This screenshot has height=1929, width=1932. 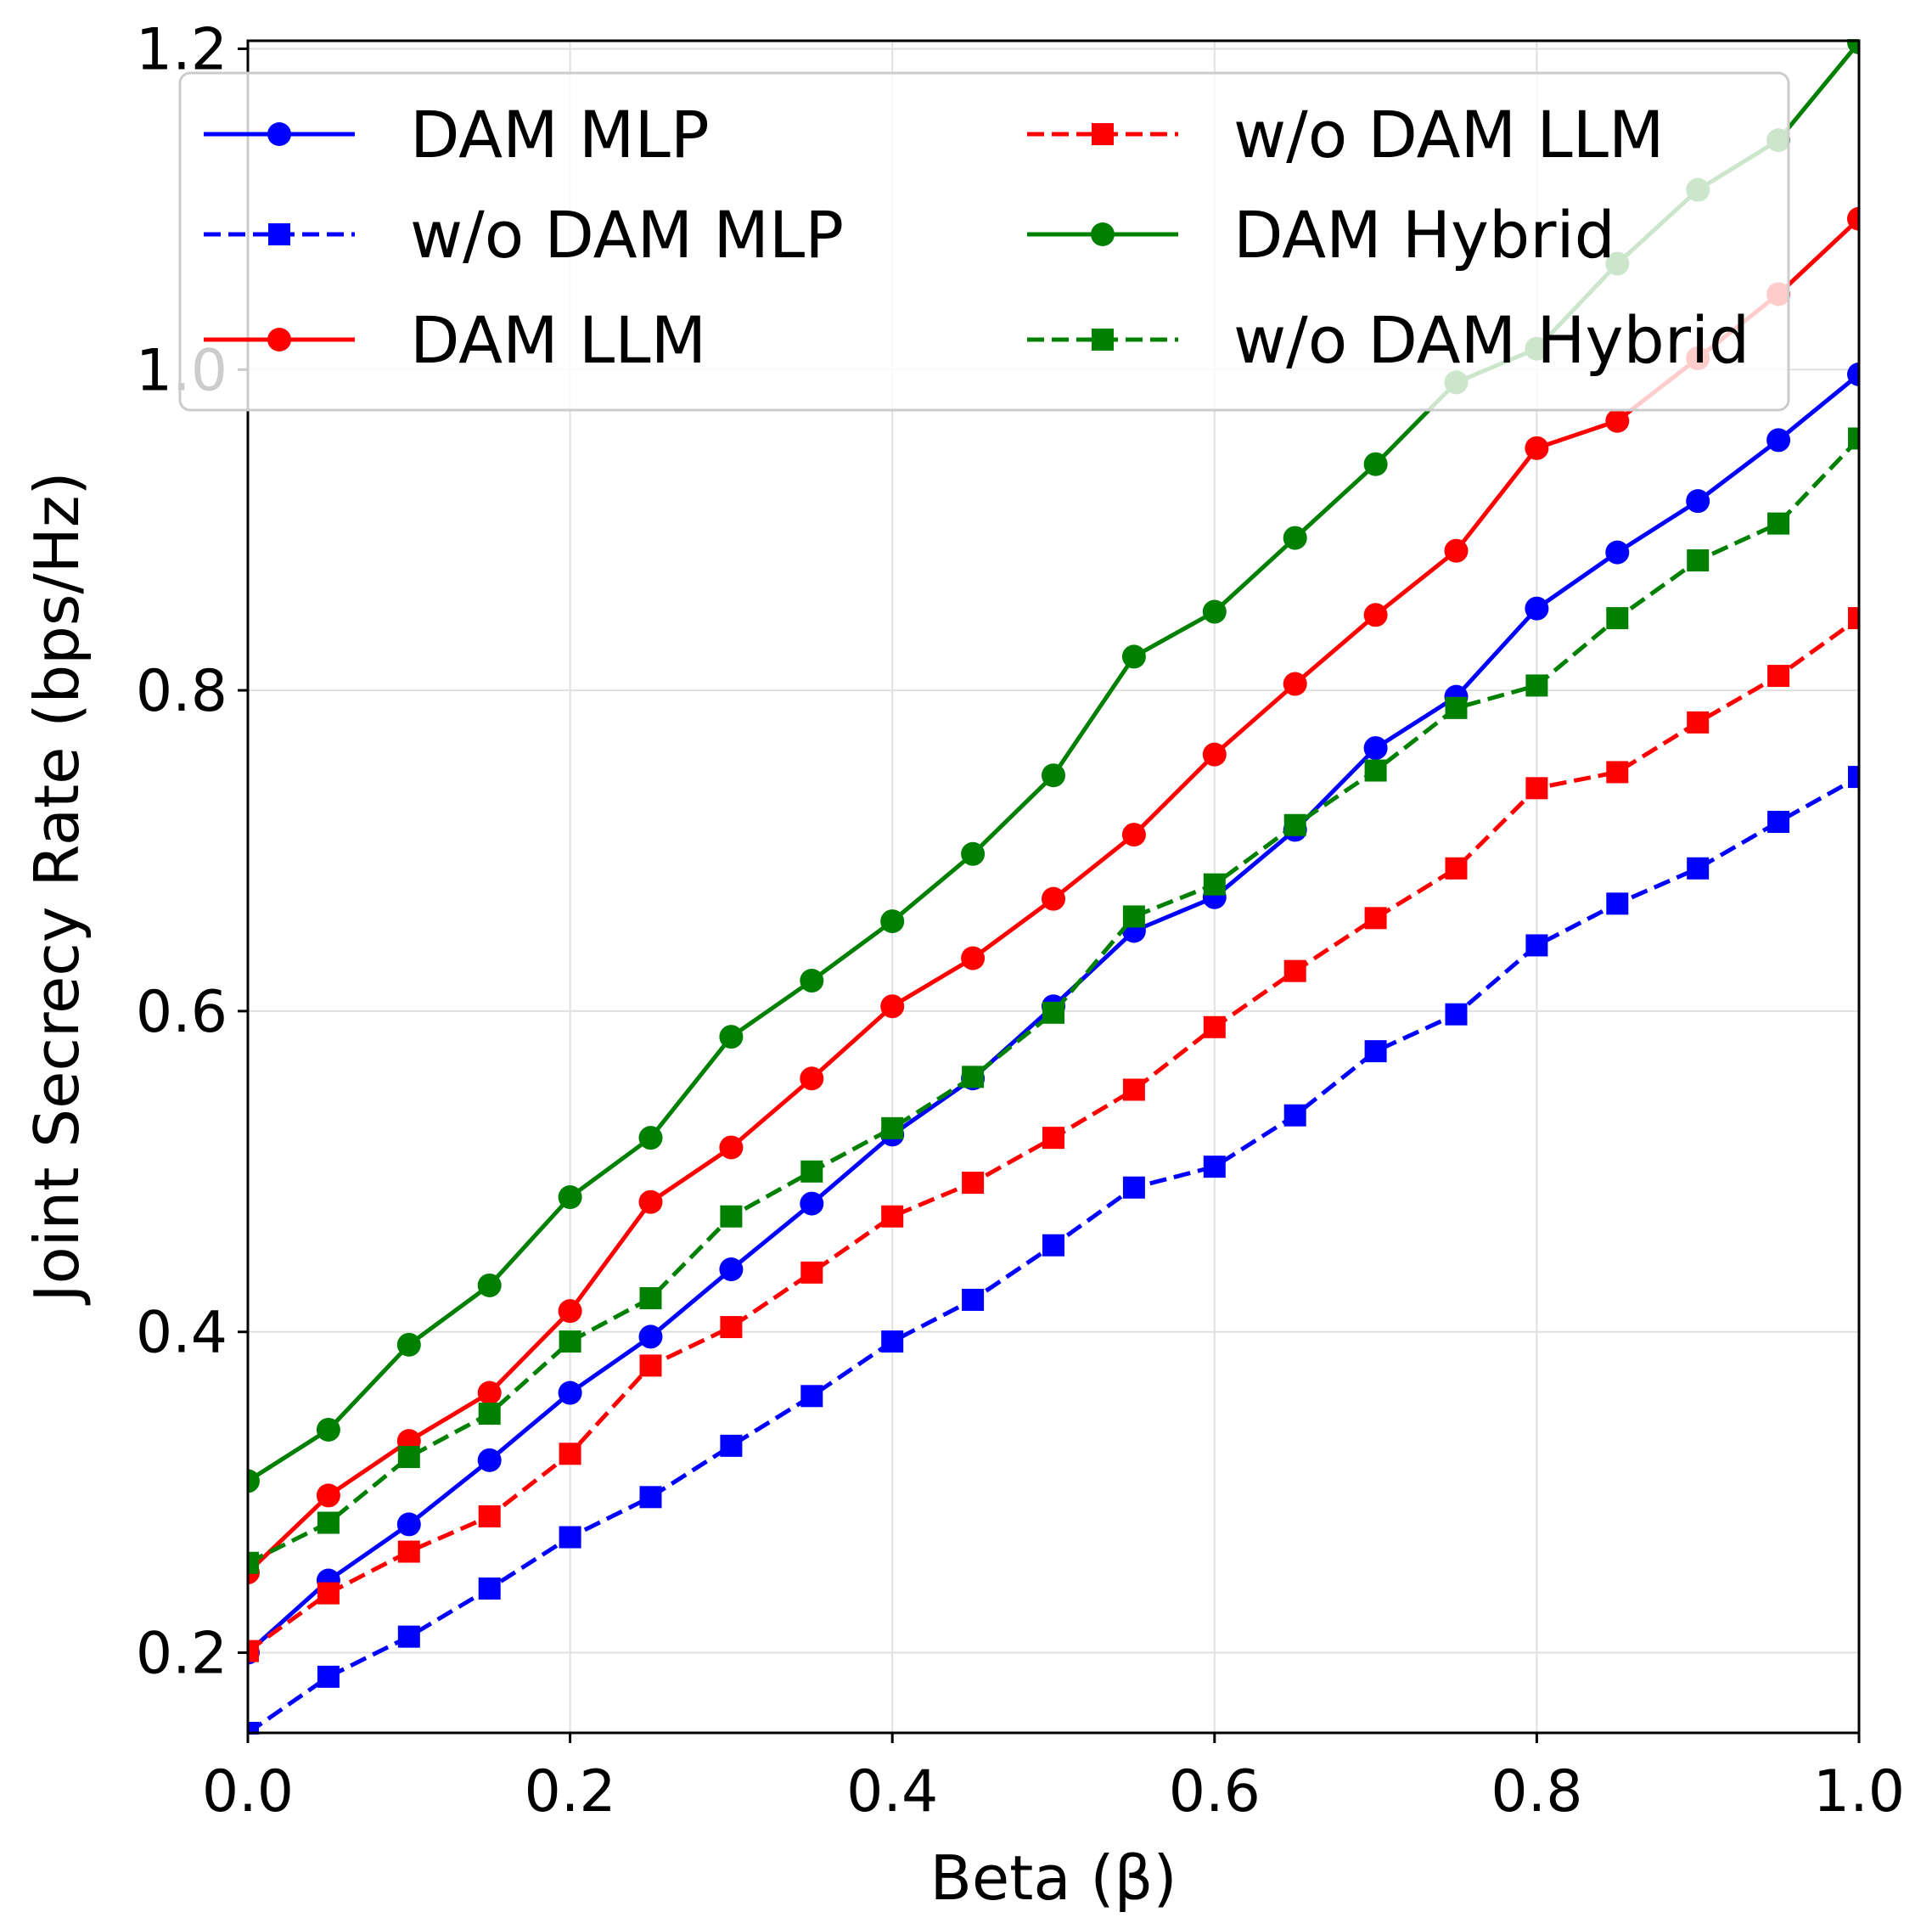 I want to click on legend-item-w-o-dam-llm: w/o DAM LLM, so click(x=1346, y=134).